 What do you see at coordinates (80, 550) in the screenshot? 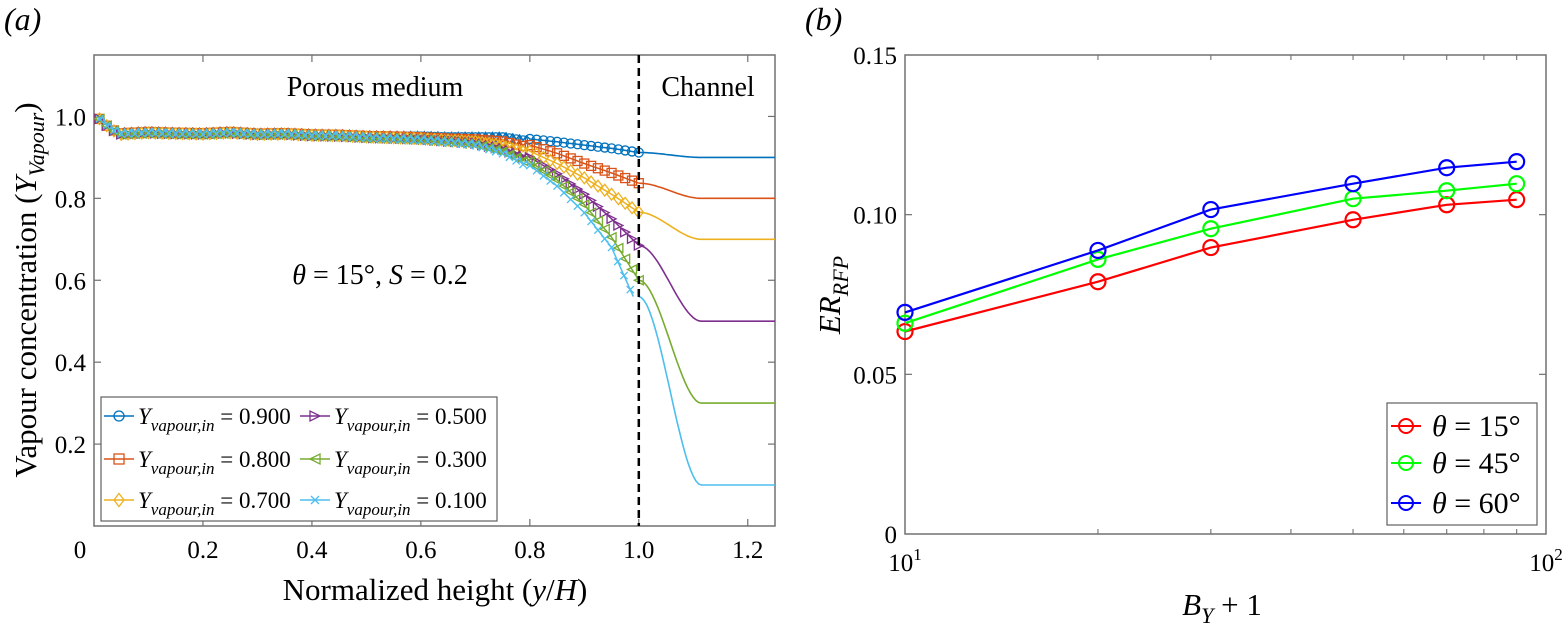
I see `x-tick-label: 0` at bounding box center [80, 550].